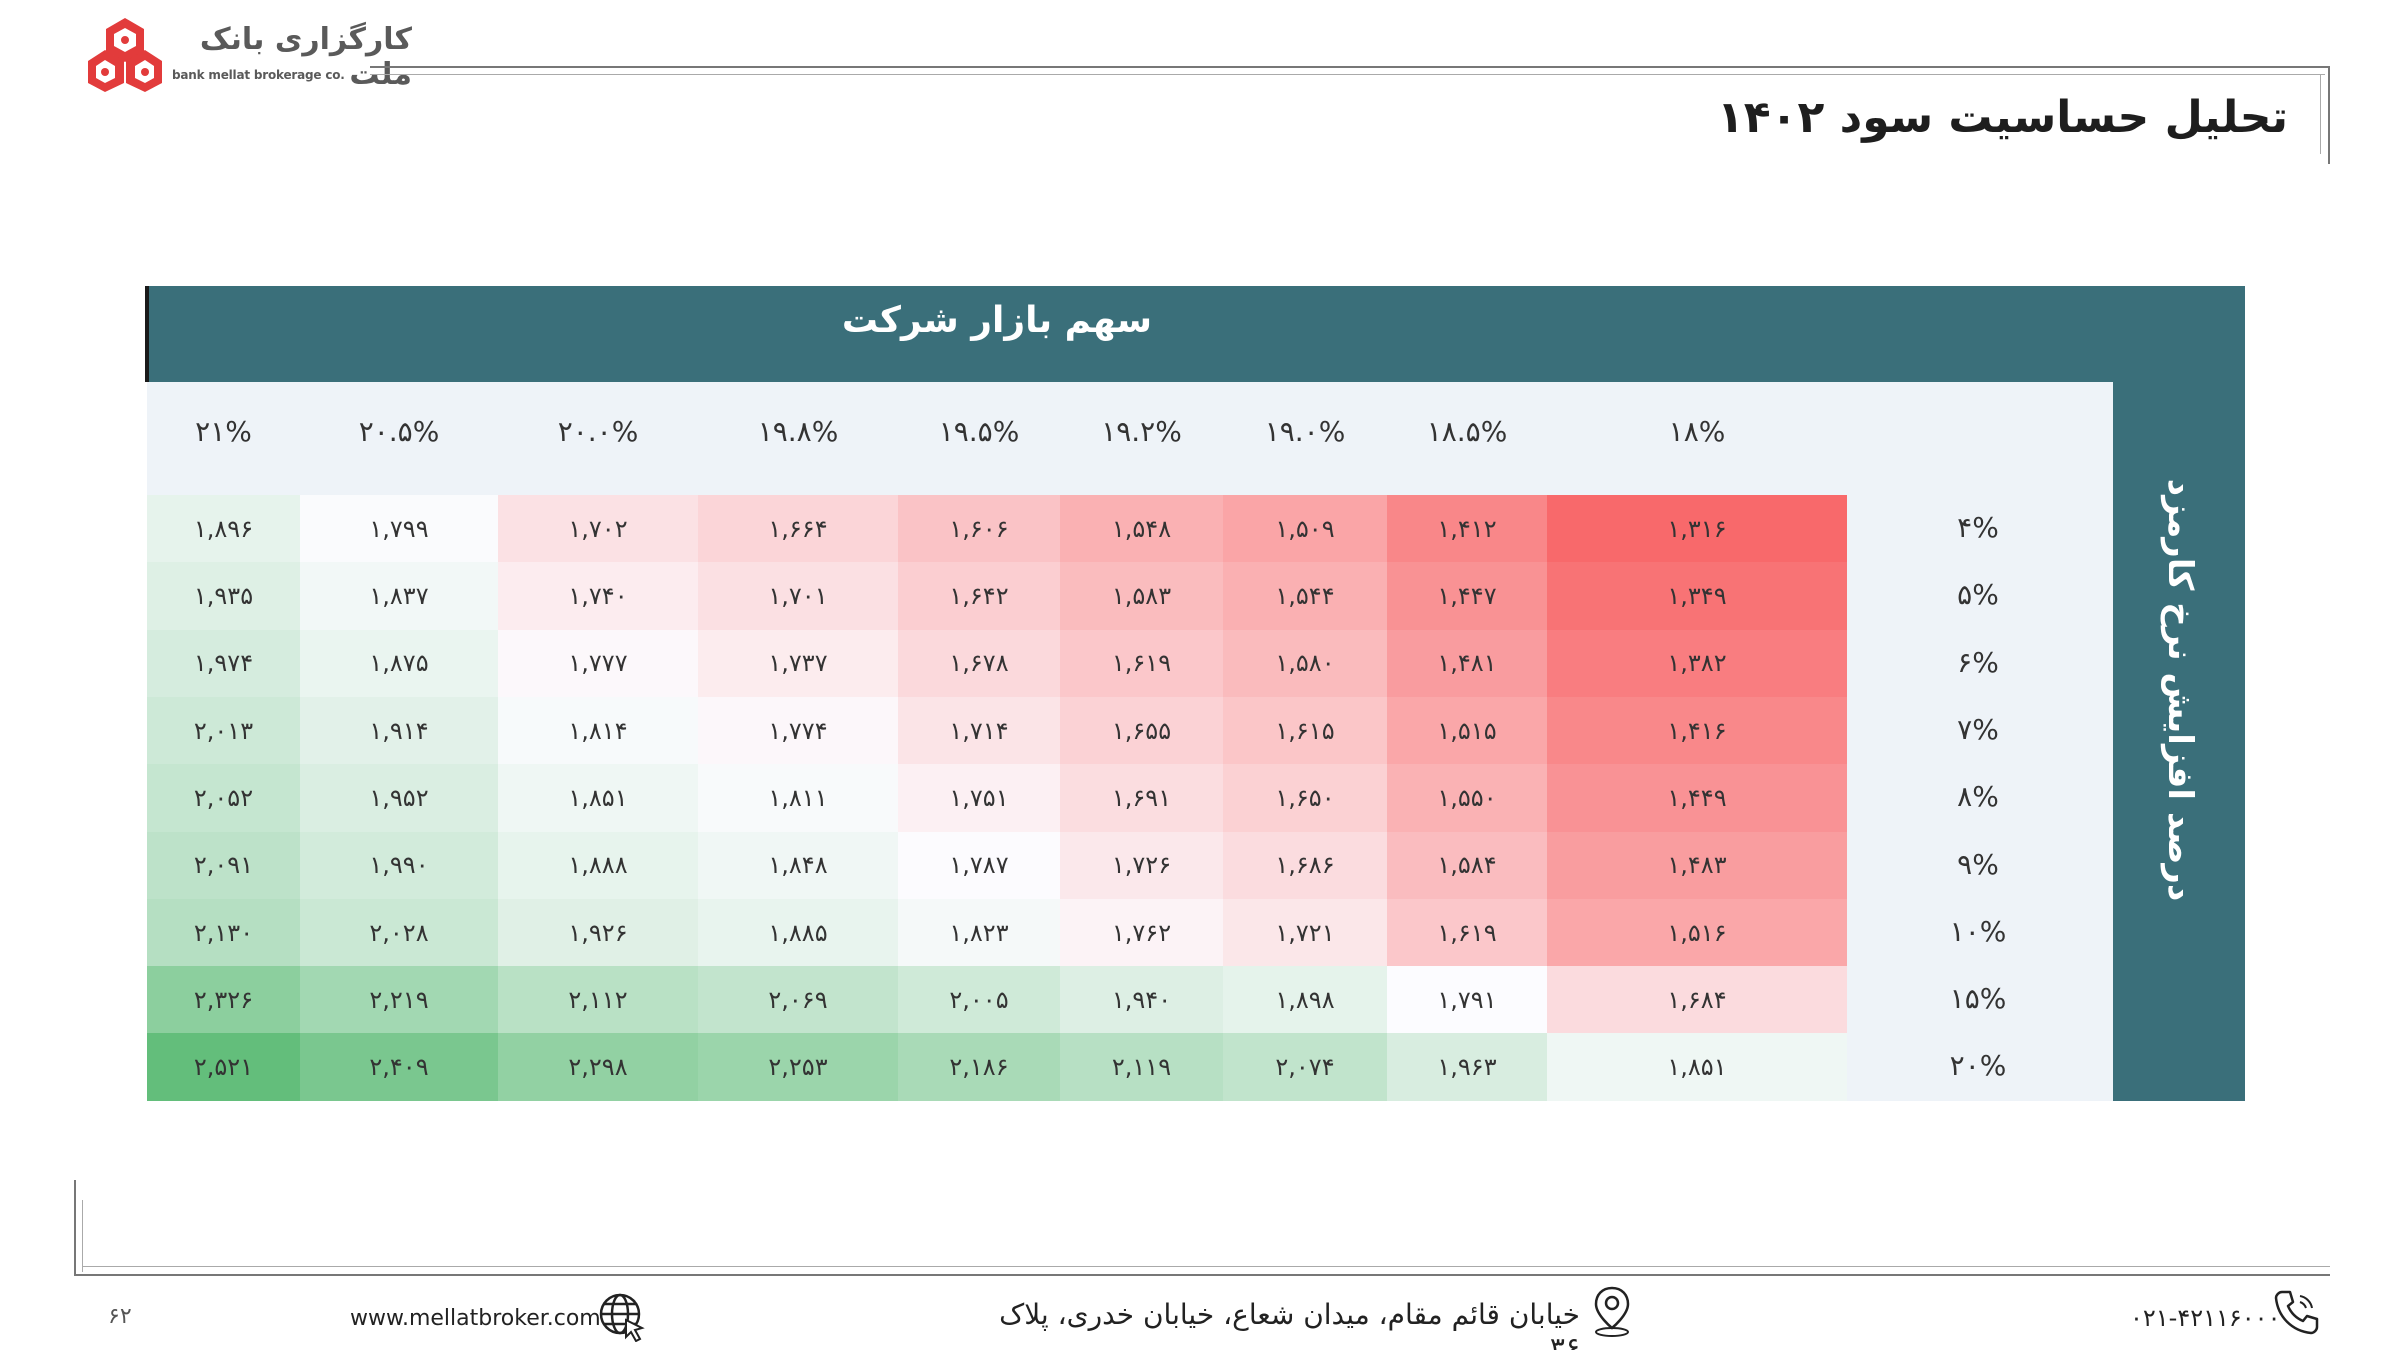 The image size is (2400, 1350). I want to click on table-cell: ۲,۱۸۶, so click(979, 1067).